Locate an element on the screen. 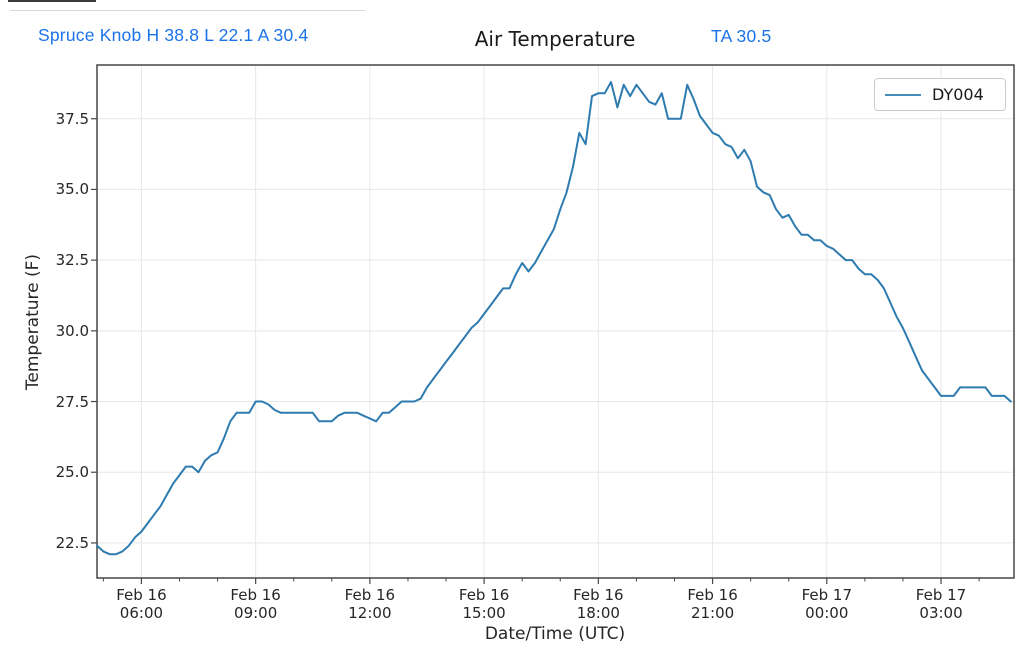 Image resolution: width=1024 pixels, height=665 pixels. x-tick-label: Feb 16 15:00 is located at coordinates (484, 604).